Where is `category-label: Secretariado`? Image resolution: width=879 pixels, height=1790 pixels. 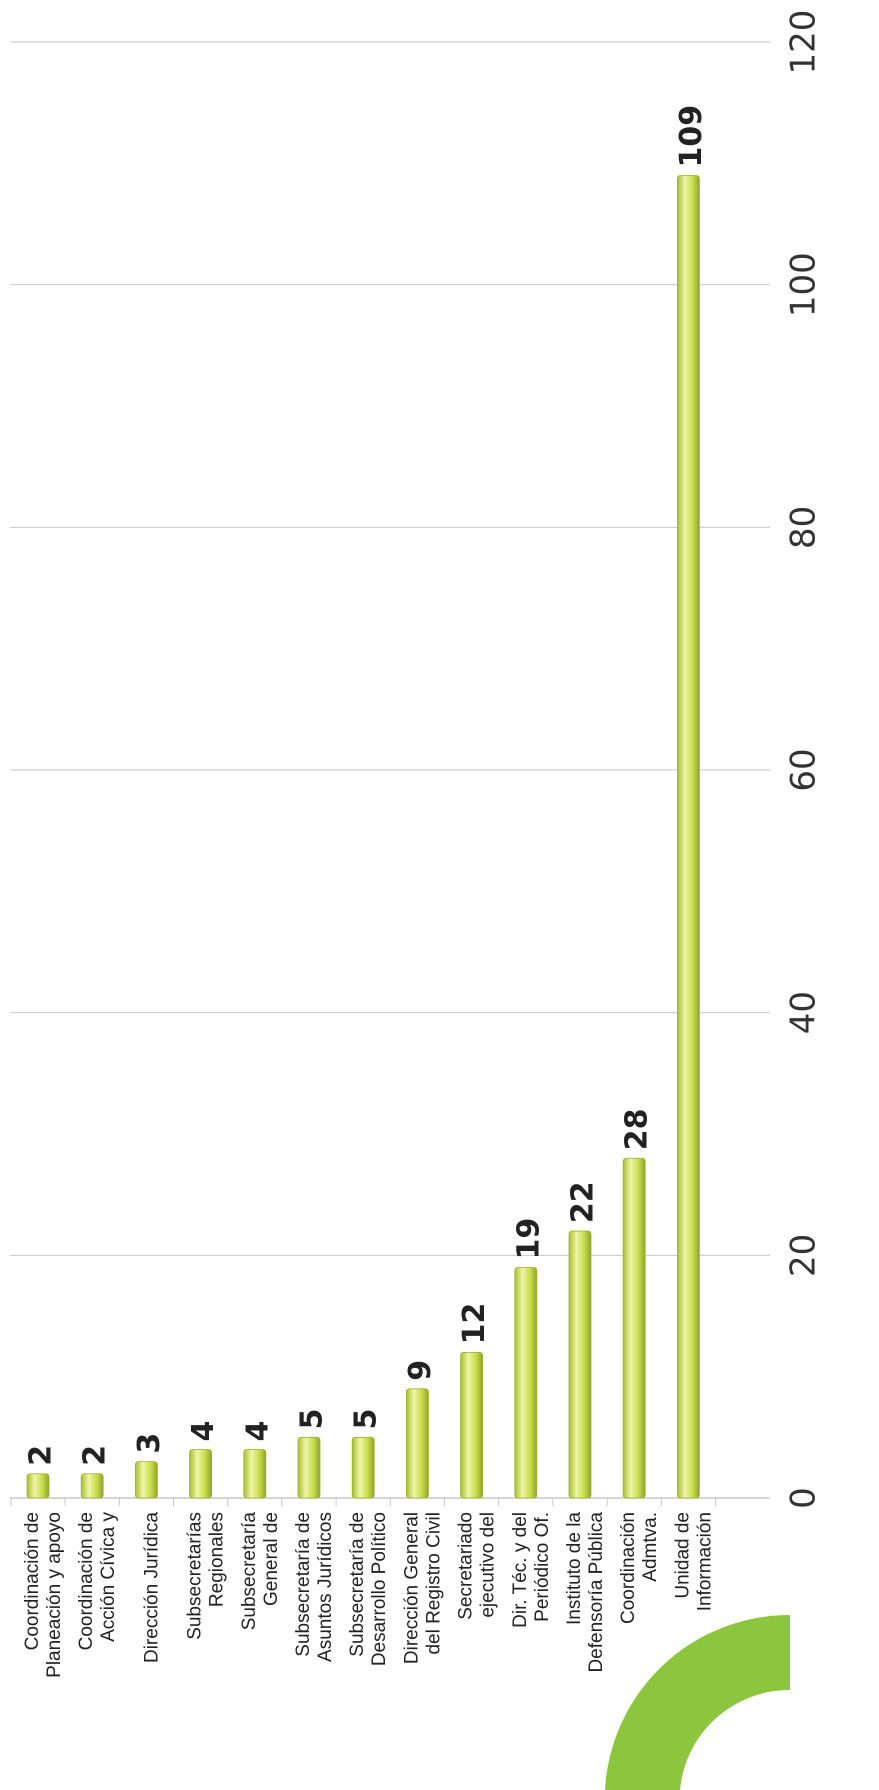 category-label: Secretariado is located at coordinates (466, 1566).